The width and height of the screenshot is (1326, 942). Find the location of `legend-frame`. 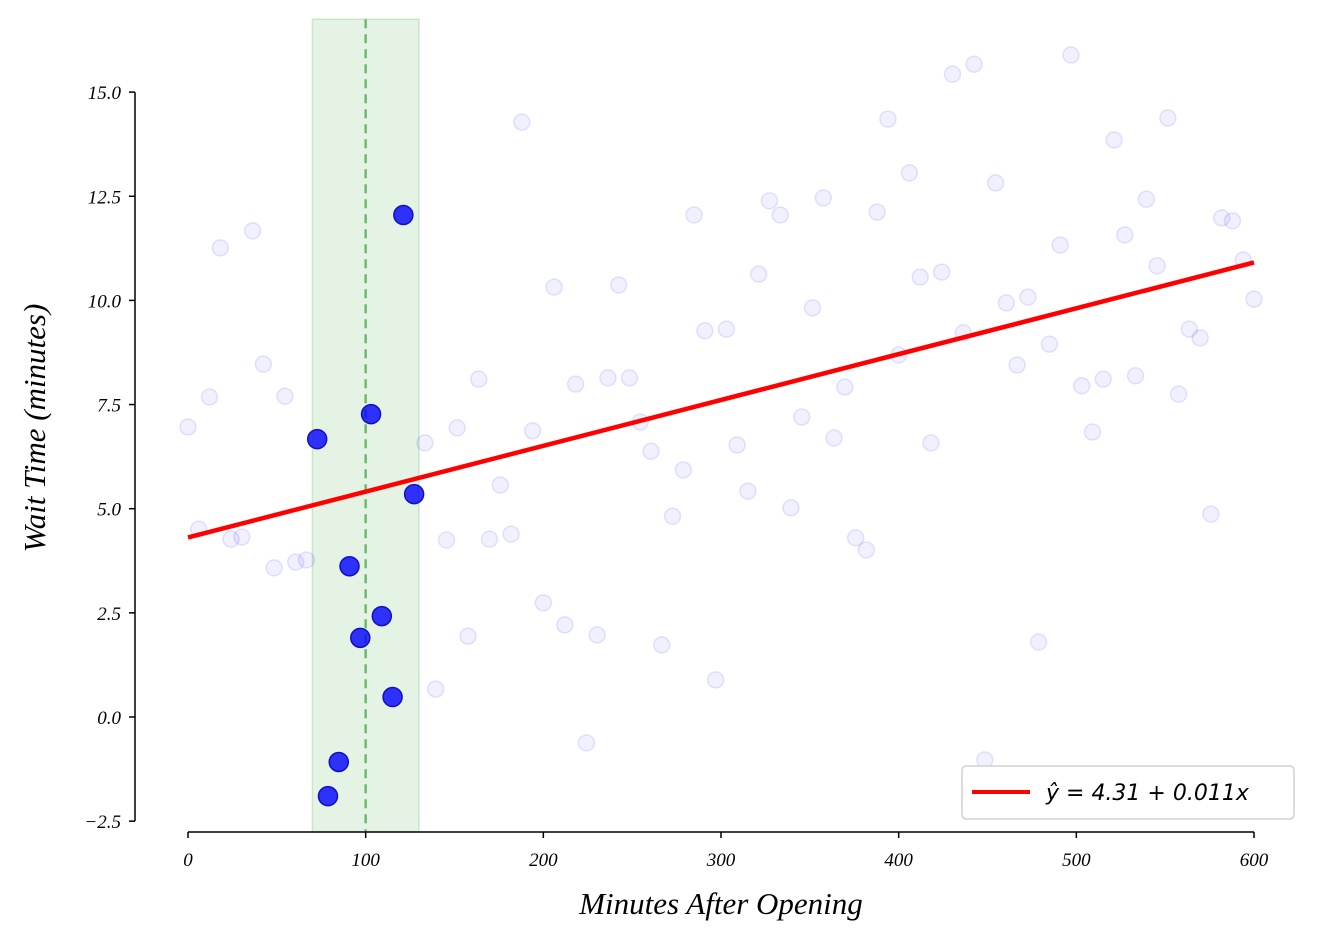

legend-frame is located at coordinates (1128, 792).